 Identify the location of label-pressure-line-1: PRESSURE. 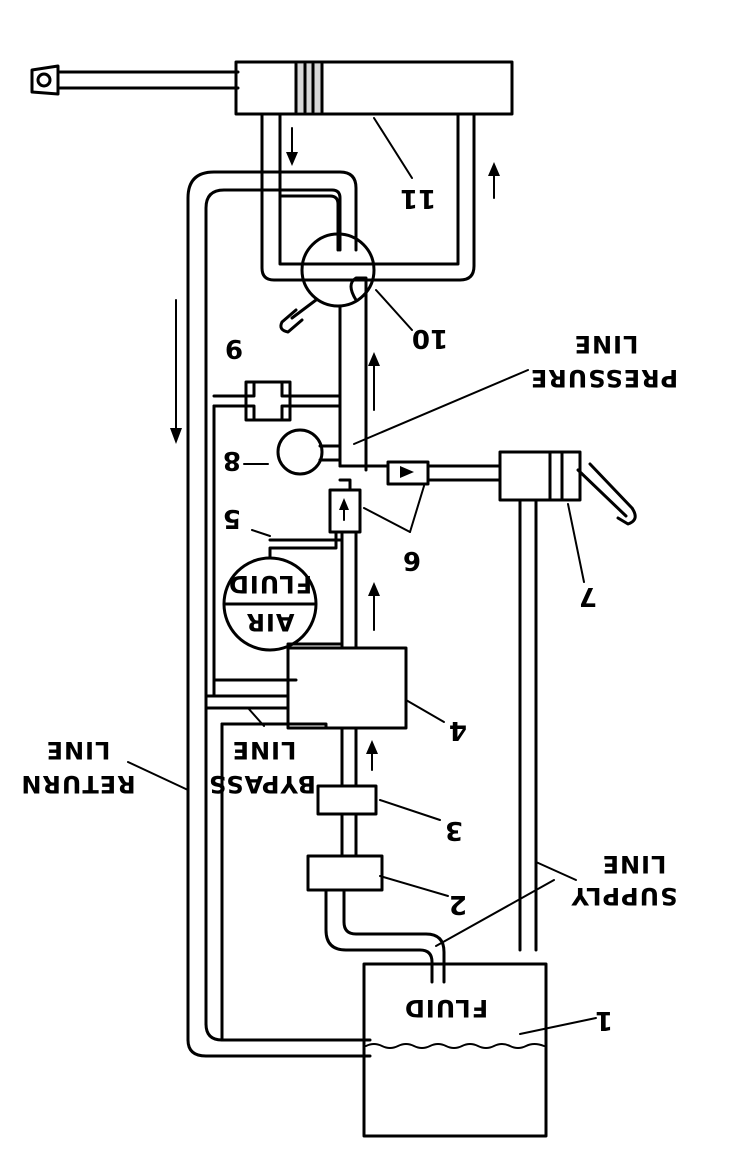
(604, 378).